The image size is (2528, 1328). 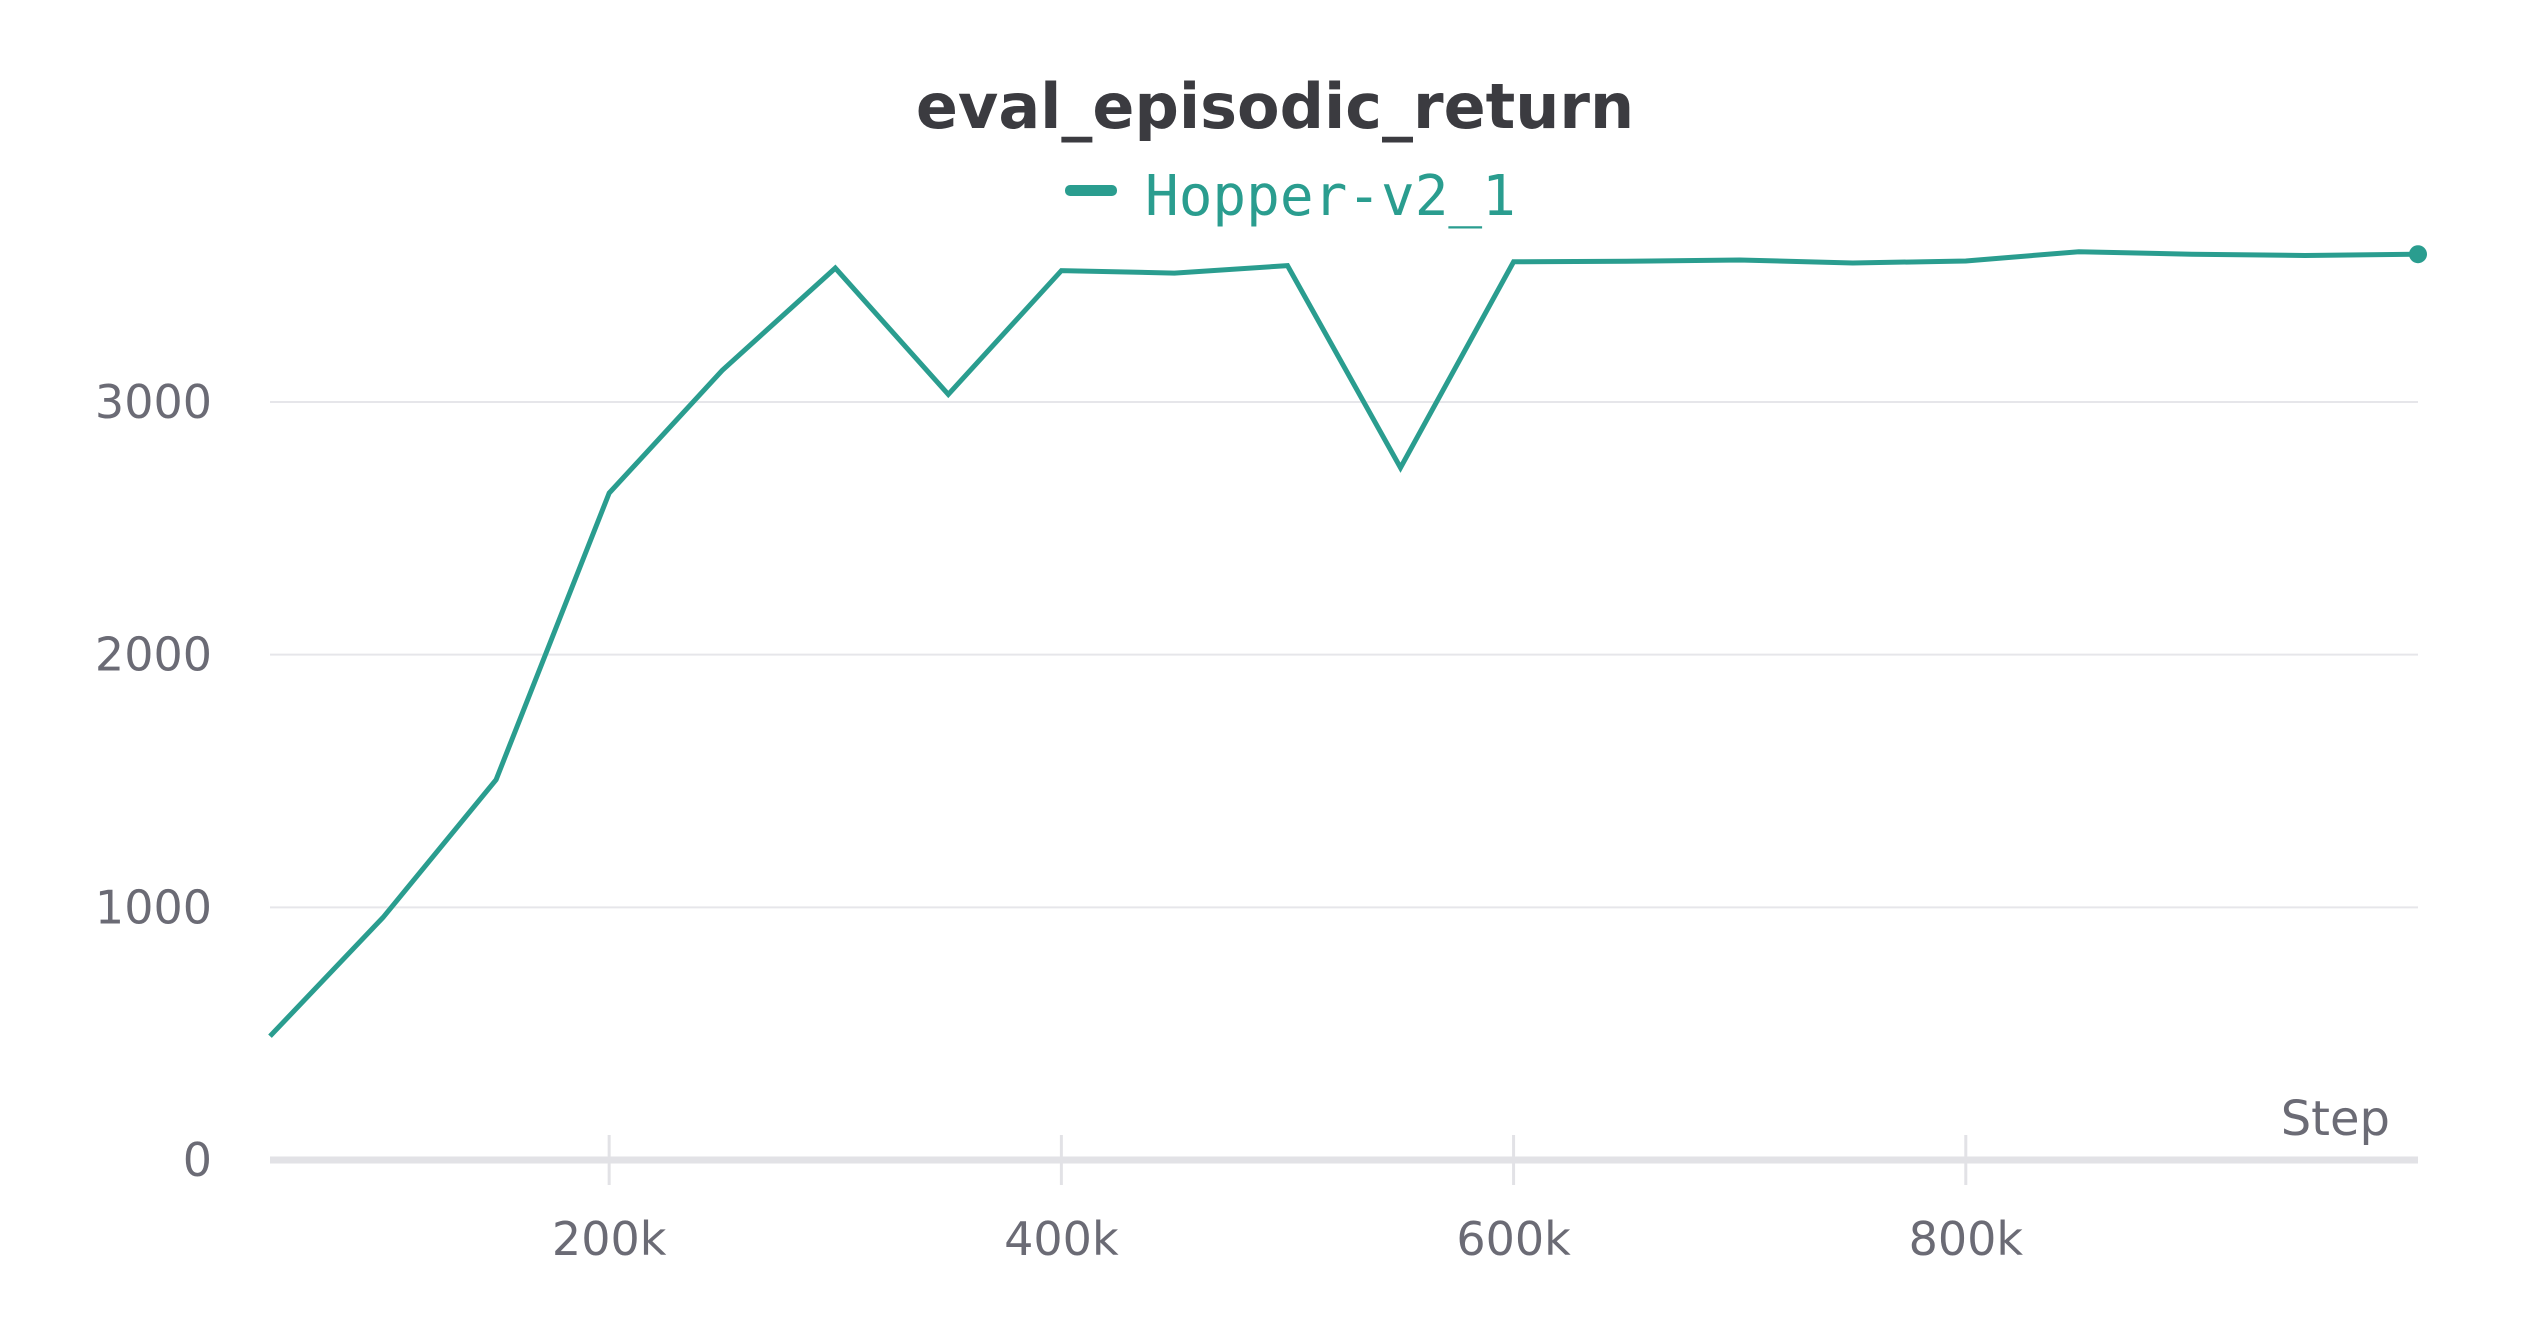 What do you see at coordinates (1061, 1239) in the screenshot?
I see `x-tick-label-400k: 400k` at bounding box center [1061, 1239].